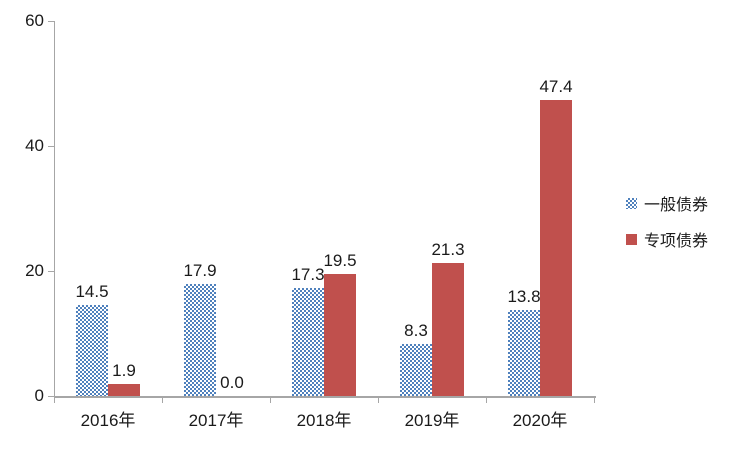 This screenshot has height=450, width=750. Describe the element at coordinates (524, 296) in the screenshot. I see `bar-value-label: 13.8` at that location.